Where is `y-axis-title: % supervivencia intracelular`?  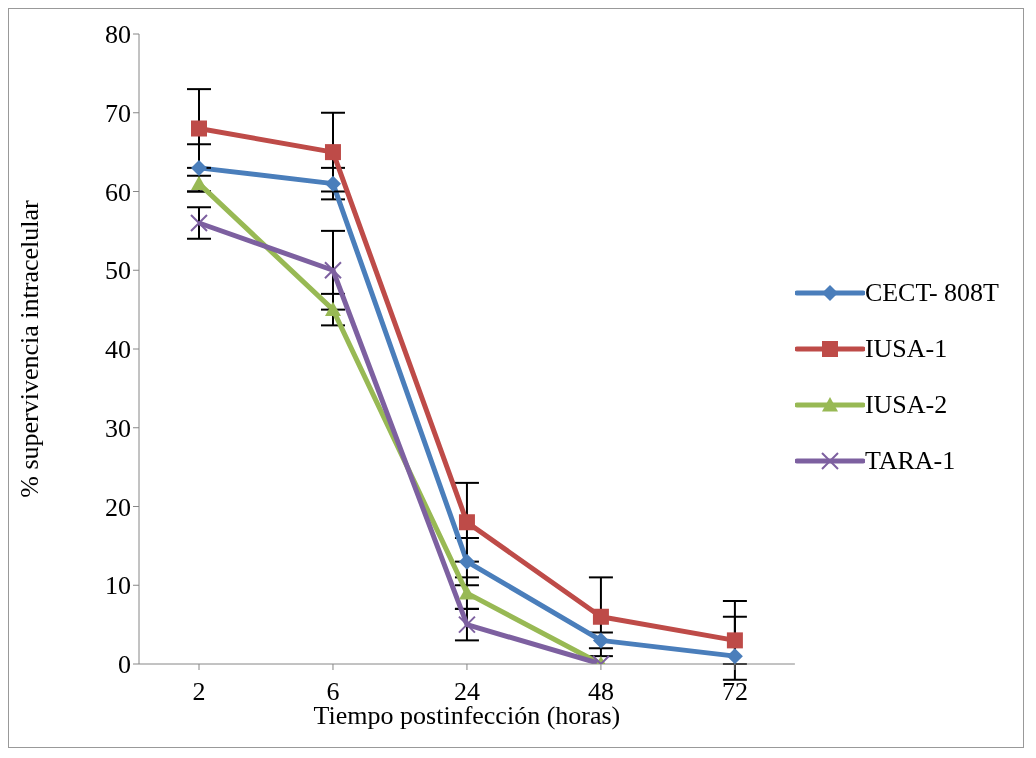 y-axis-title: % supervivencia intracelular is located at coordinates (30, 348).